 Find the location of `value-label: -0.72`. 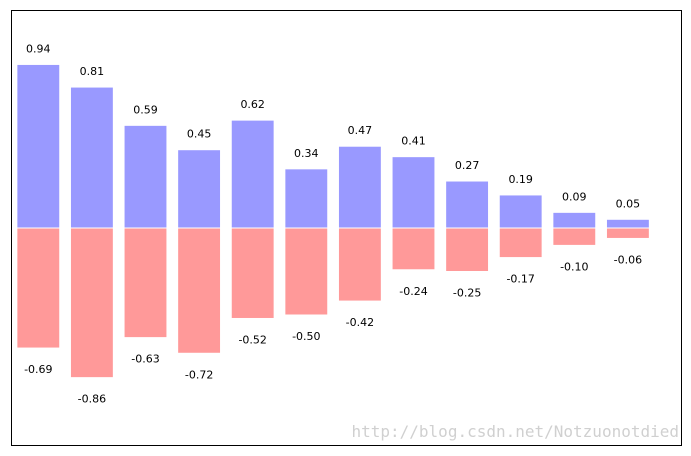

value-label: -0.72 is located at coordinates (199, 374).